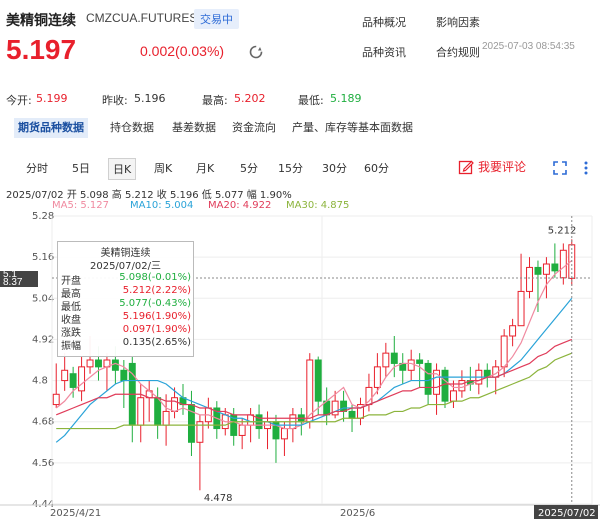 This screenshot has width=600, height=522. Describe the element at coordinates (256, 52) in the screenshot. I see `refresh-icon` at that location.